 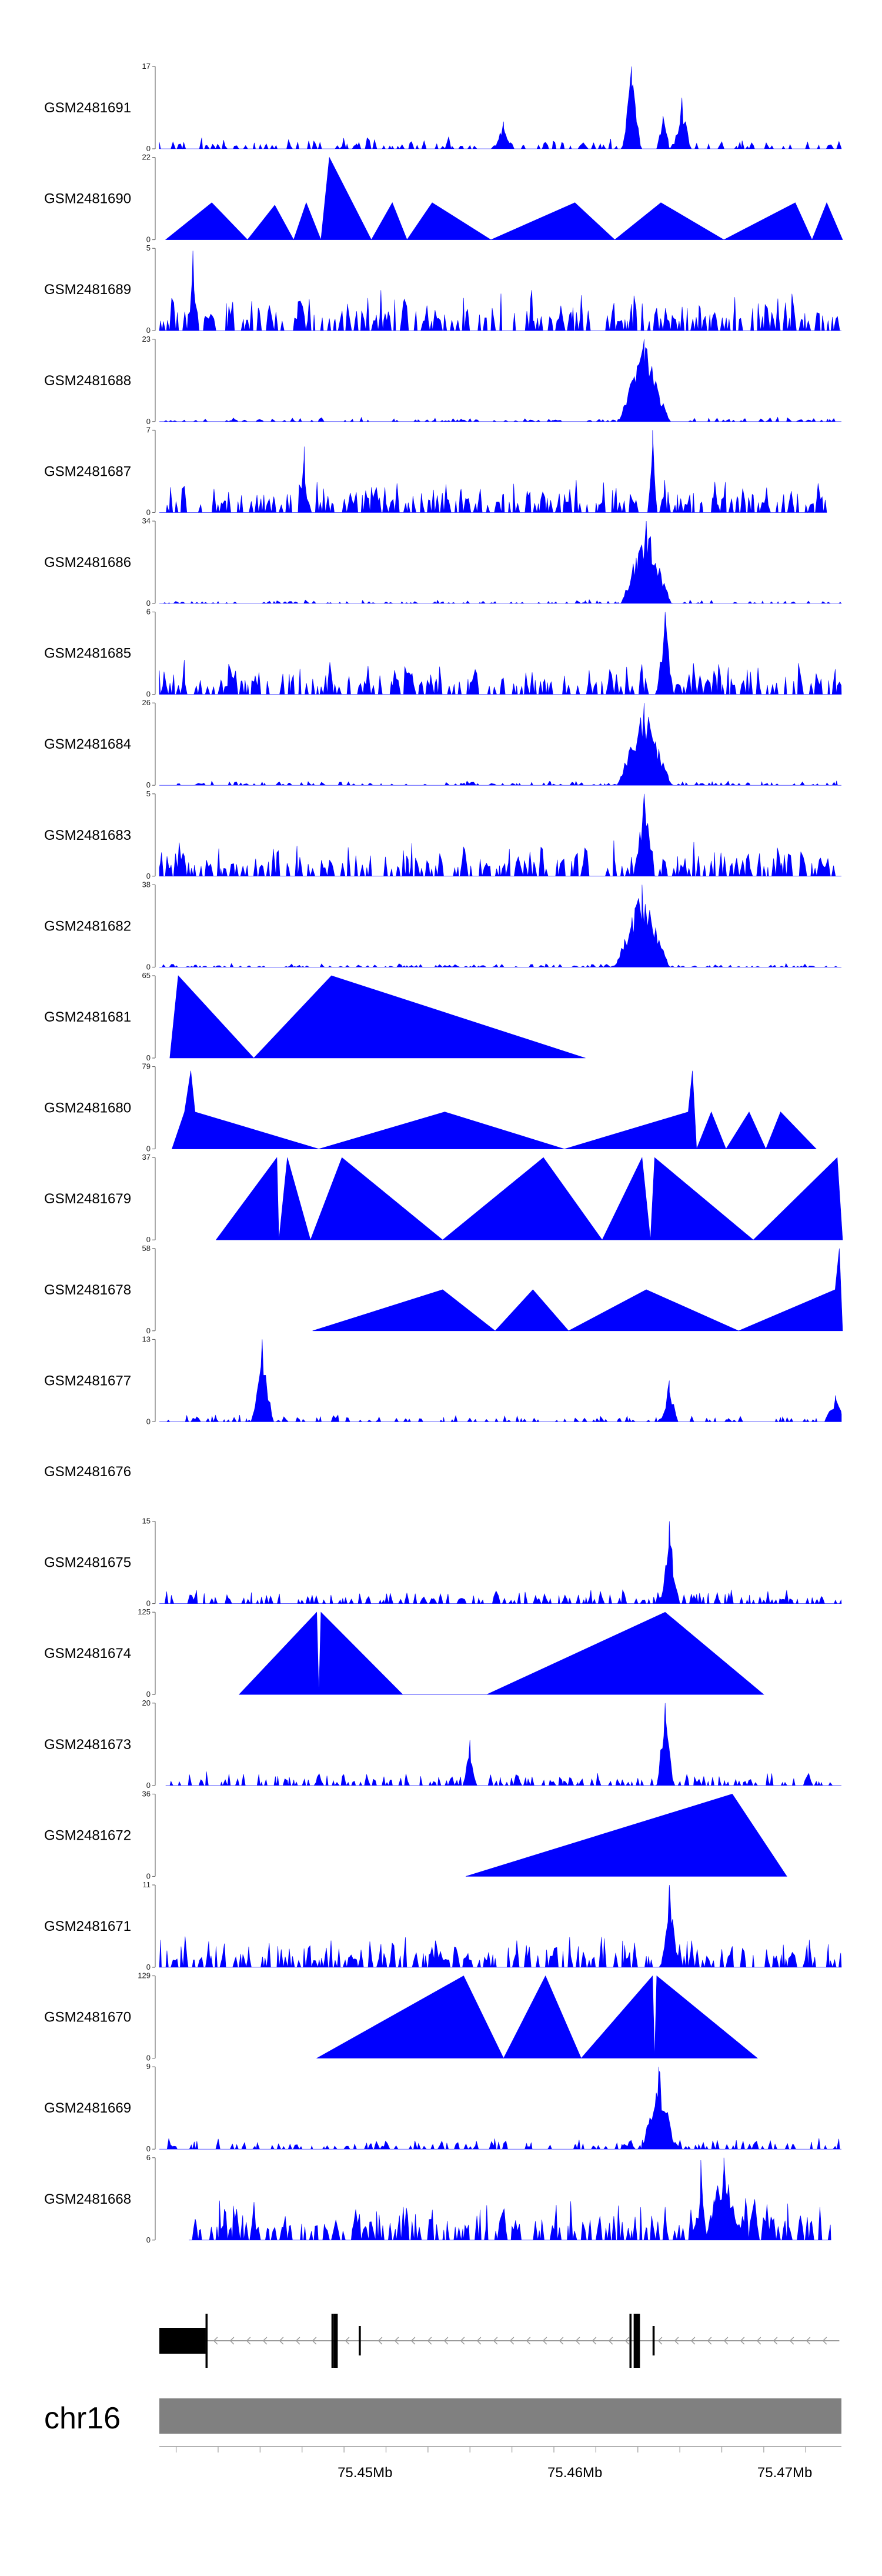 What do you see at coordinates (146, 975) in the screenshot?
I see `y-max-label: 65` at bounding box center [146, 975].